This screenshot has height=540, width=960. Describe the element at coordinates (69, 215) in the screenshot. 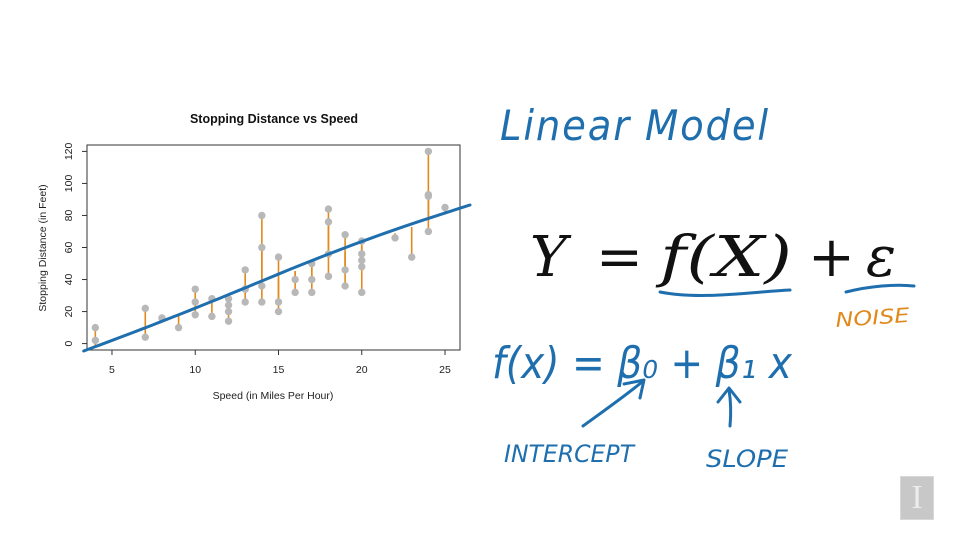

I see `y-tick-label: 80` at that location.